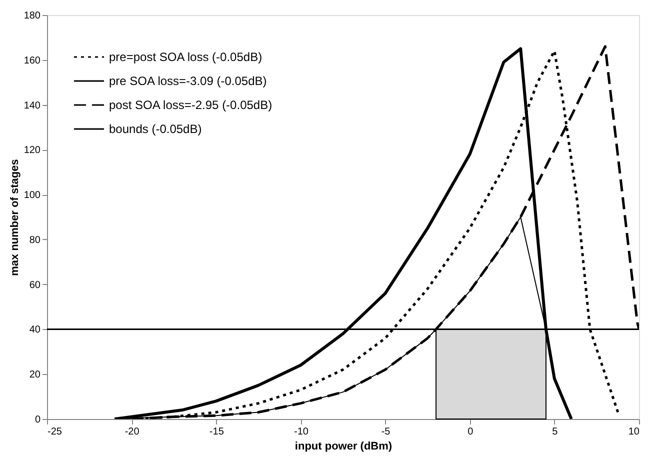  I want to click on legend-label: pre SOA loss=-3.09 (-0.05dB), so click(188, 81).